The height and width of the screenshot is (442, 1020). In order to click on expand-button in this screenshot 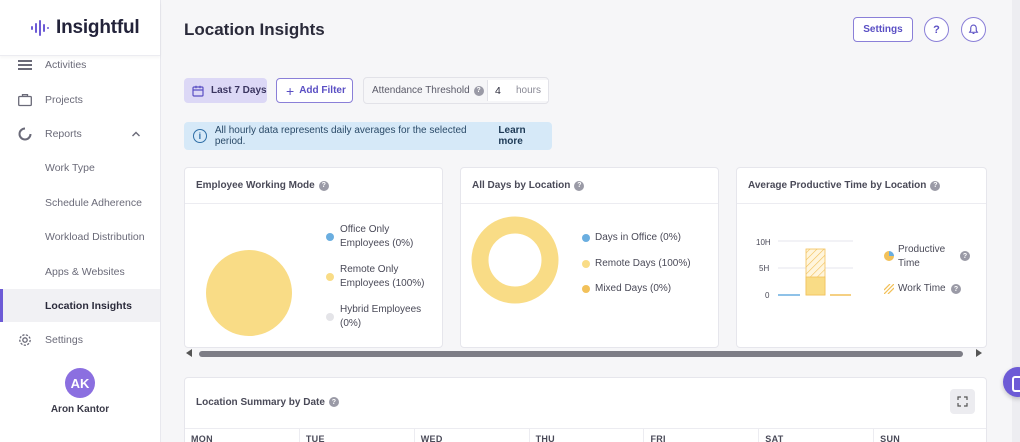, I will do `click(962, 401)`.